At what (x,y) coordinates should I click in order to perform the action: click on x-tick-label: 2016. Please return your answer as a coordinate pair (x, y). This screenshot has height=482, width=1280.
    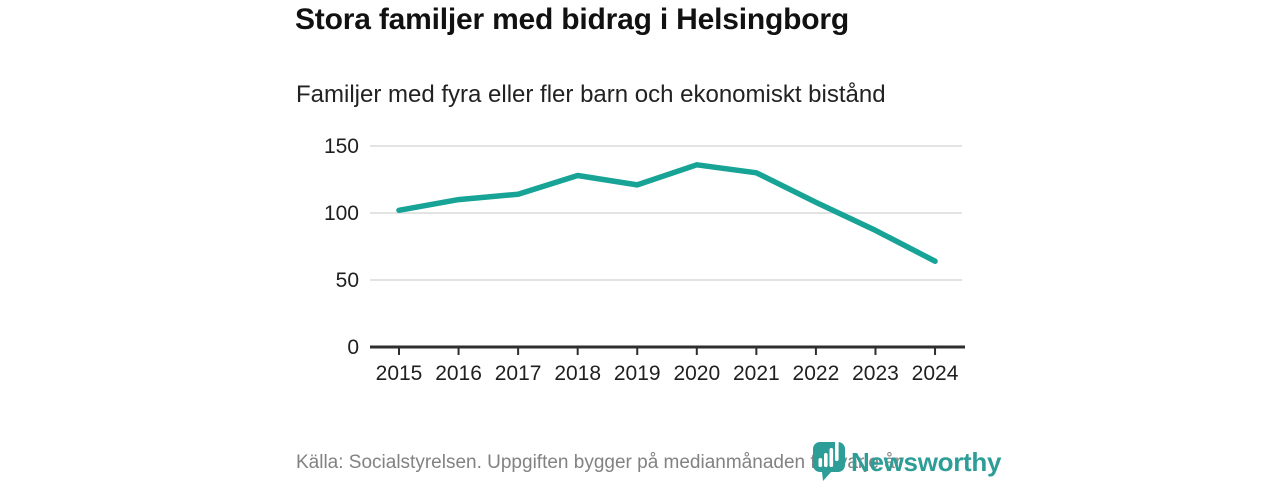
    Looking at the image, I should click on (458, 373).